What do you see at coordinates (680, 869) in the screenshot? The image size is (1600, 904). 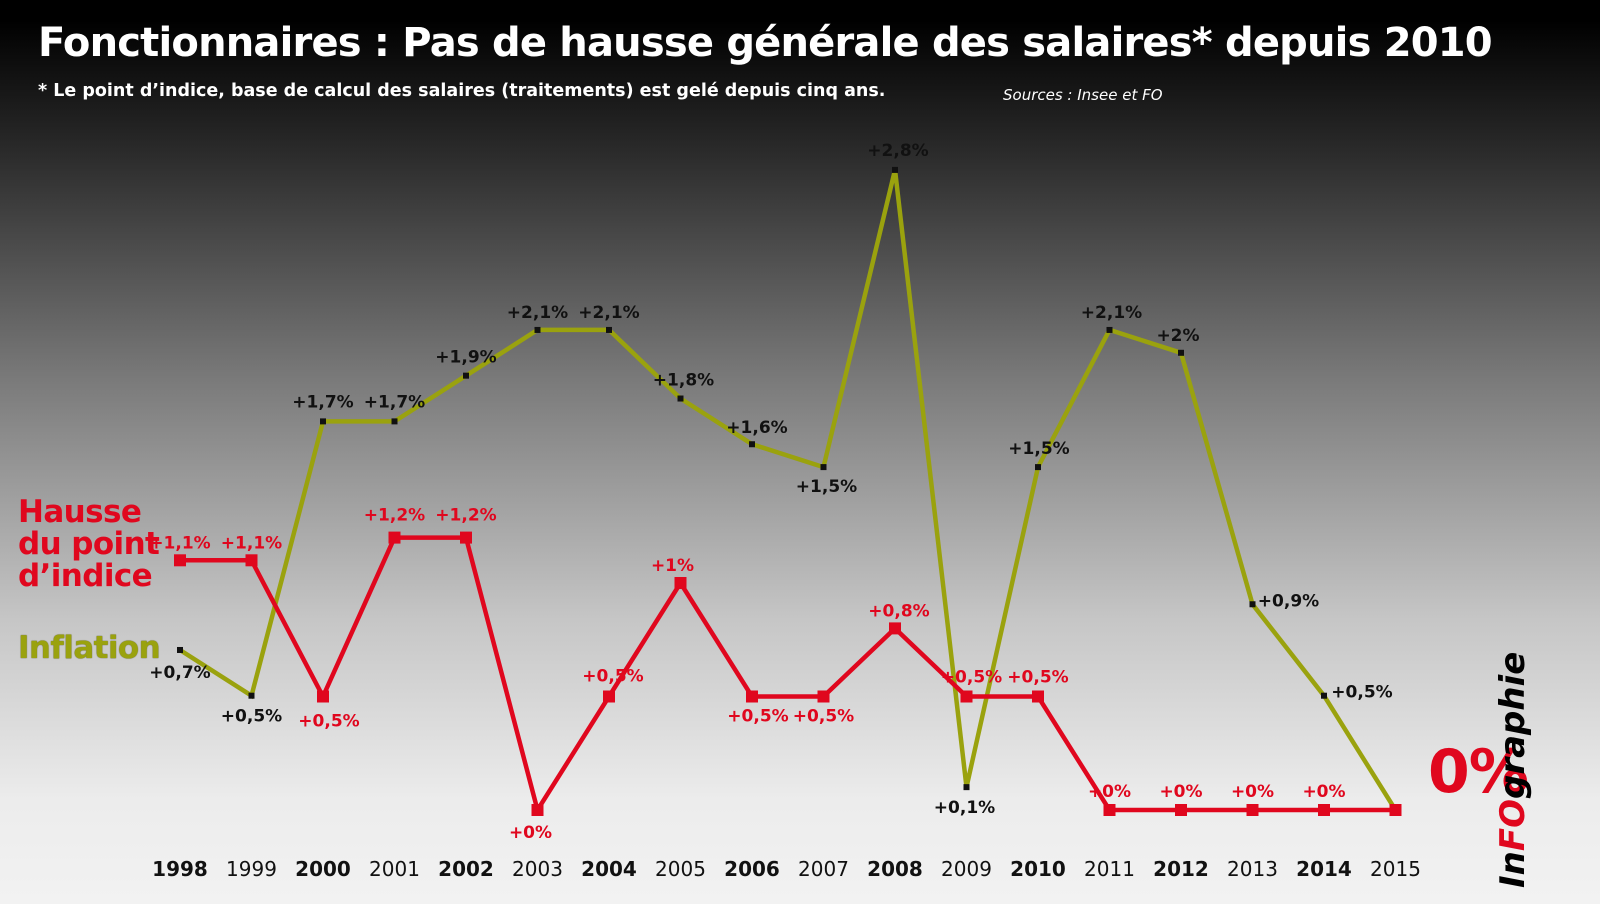 I see `x-tick-label: 2005` at bounding box center [680, 869].